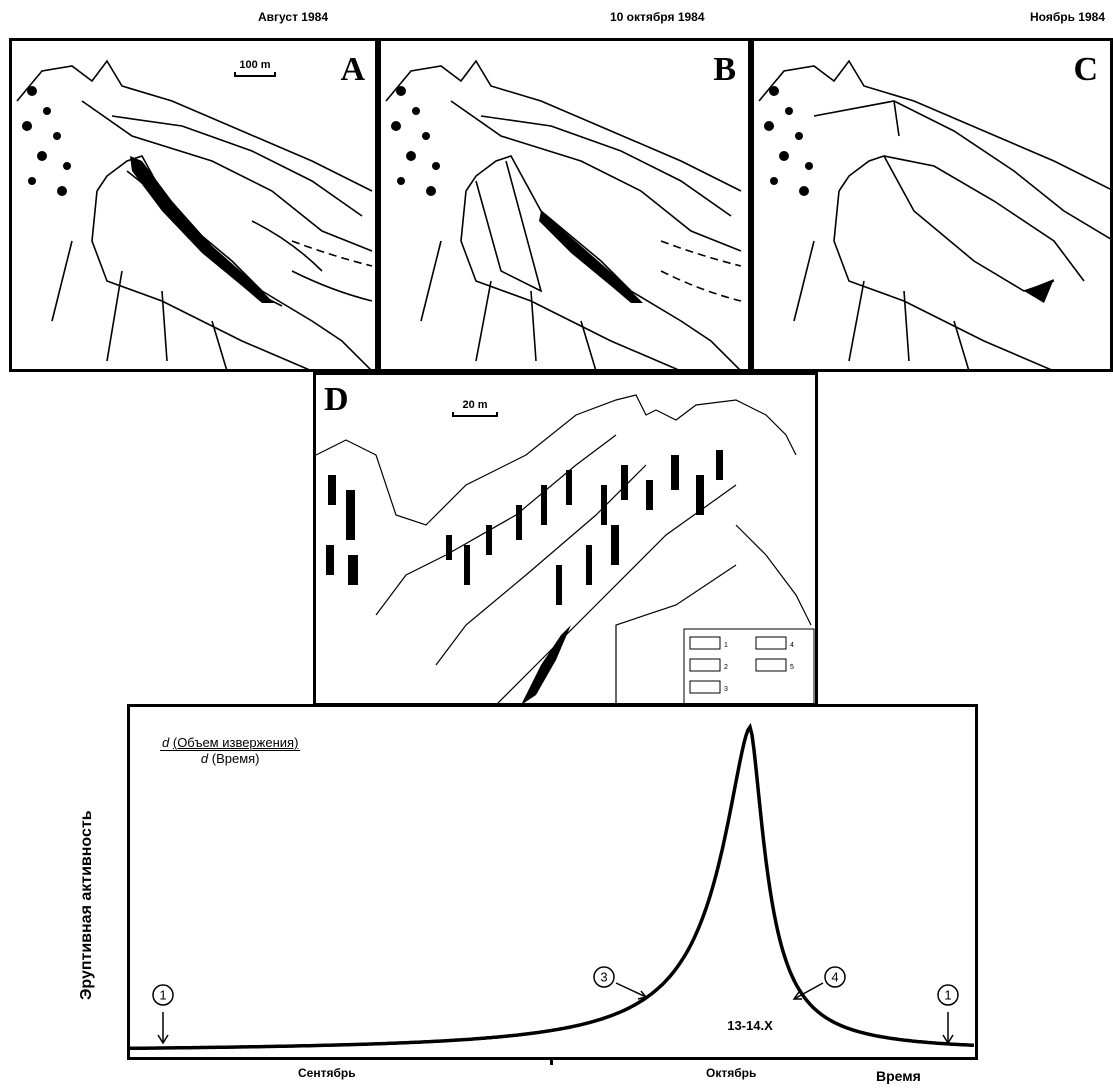 The image size is (1113, 1088). Describe the element at coordinates (642, 995) in the screenshot. I see `marker-3-arrowhead` at that location.